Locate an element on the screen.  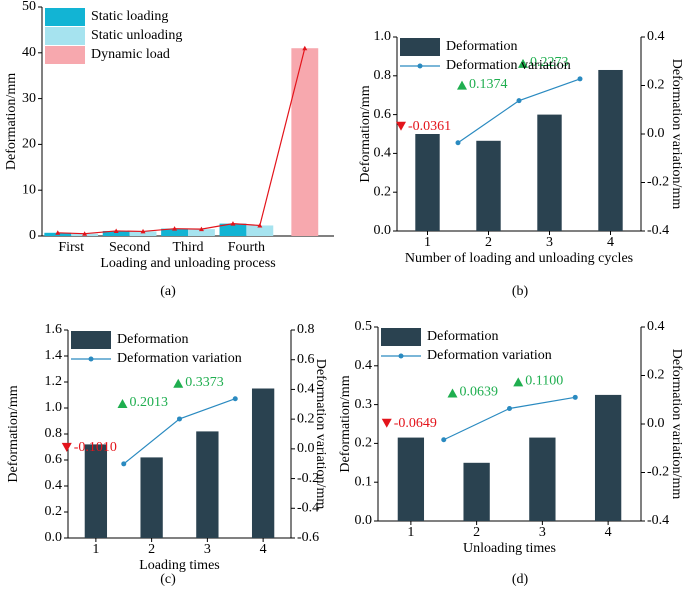
x-tick-label: 2 is located at coordinates (488, 242).